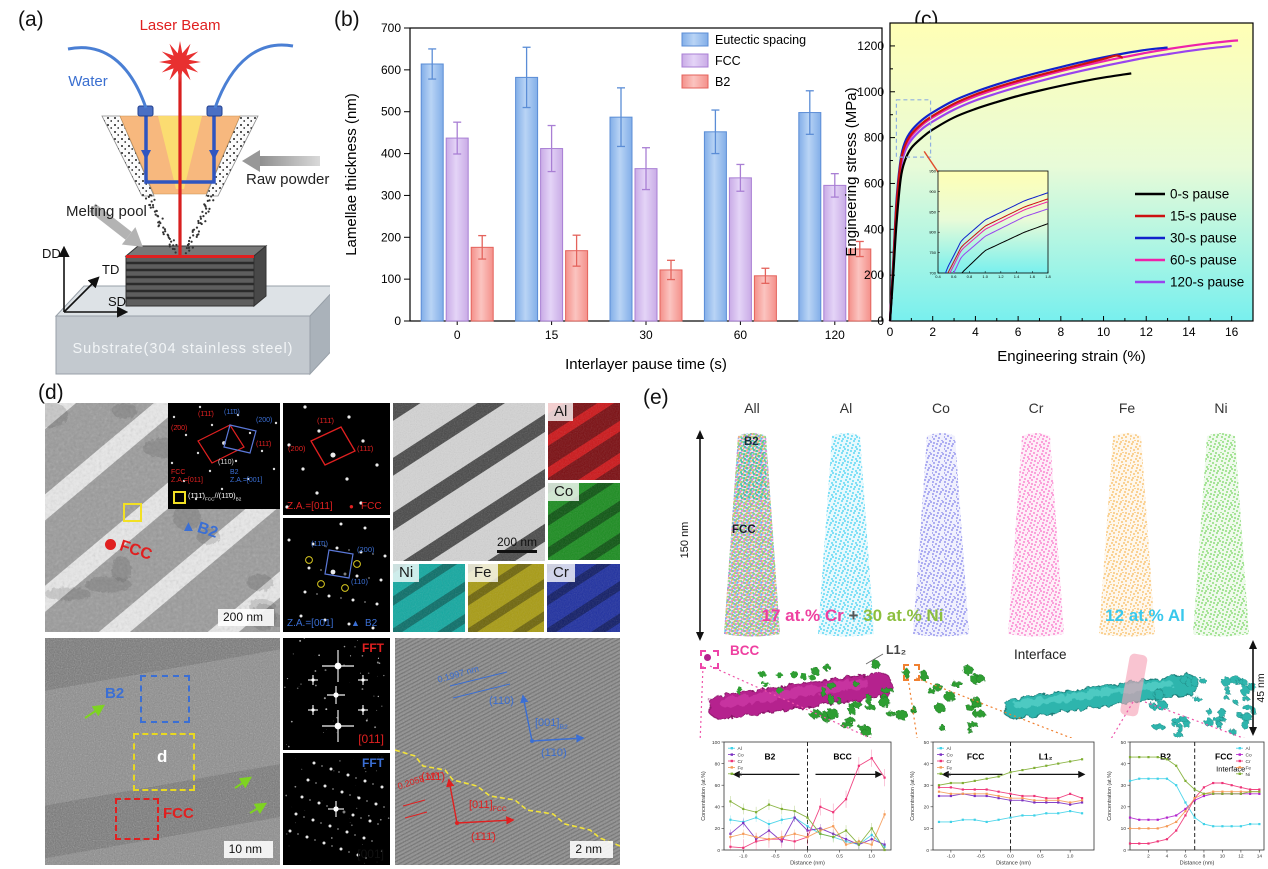 The height and width of the screenshot is (869, 1268). What do you see at coordinates (1060, 332) in the screenshot?
I see `svg-text: 8` at bounding box center [1060, 332].